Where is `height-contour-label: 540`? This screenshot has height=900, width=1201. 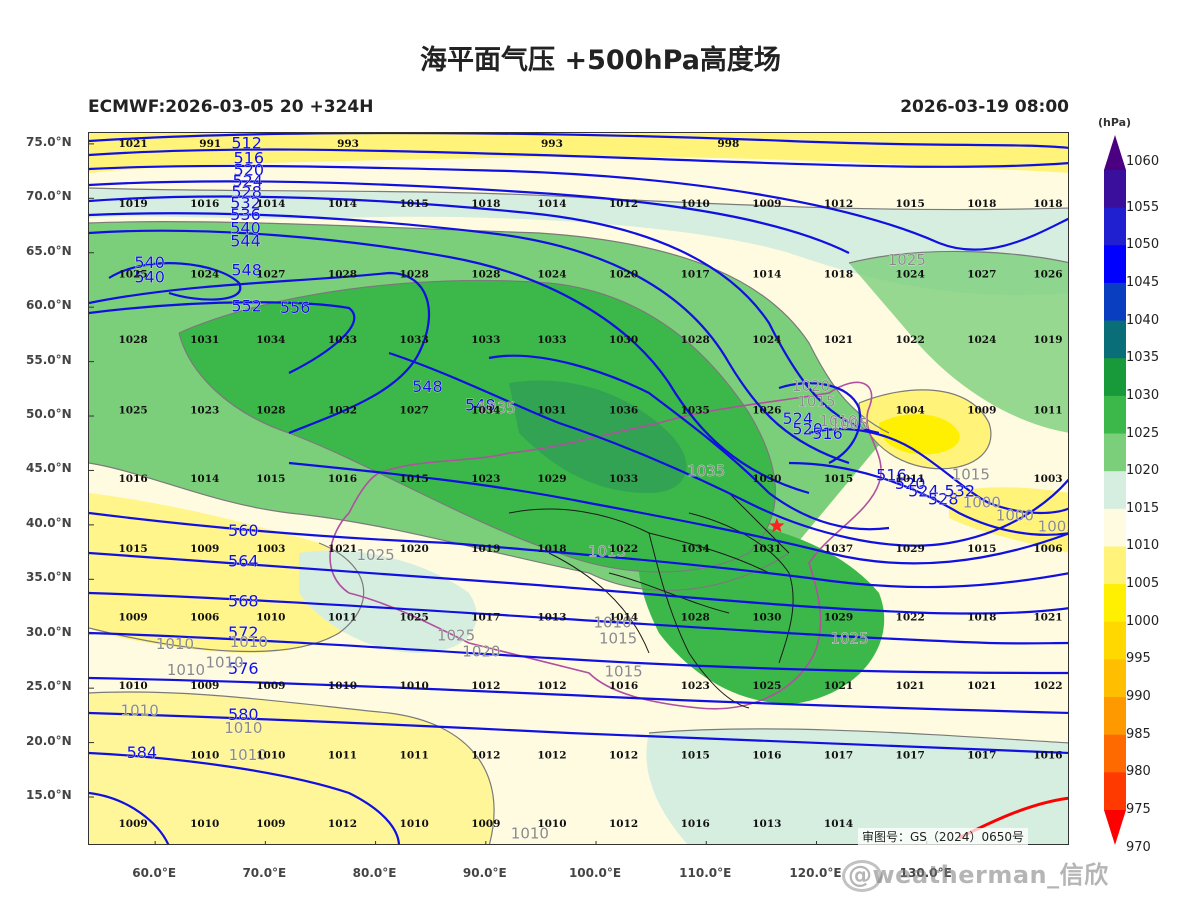
height-contour-label: 540 is located at coordinates (149, 276).